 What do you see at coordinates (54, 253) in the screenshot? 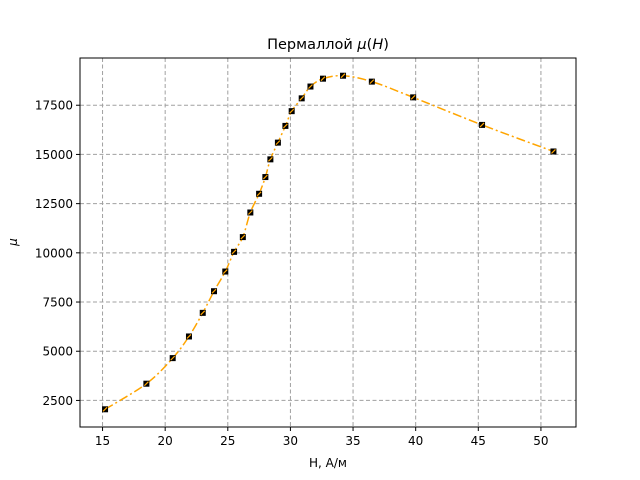
I see `y-tick-label: 10000` at bounding box center [54, 253].